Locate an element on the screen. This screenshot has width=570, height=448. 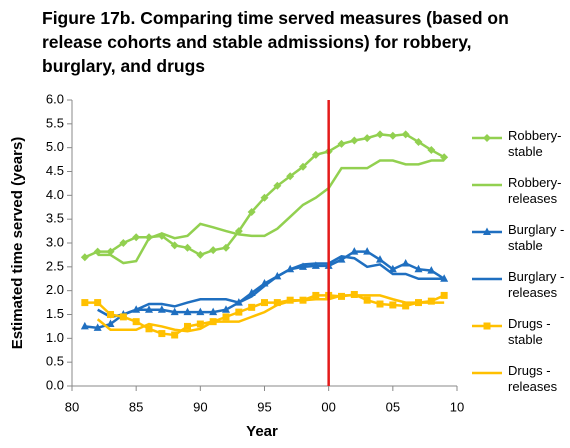
legend-label: Drugs - stable is located at coordinates (529, 331).